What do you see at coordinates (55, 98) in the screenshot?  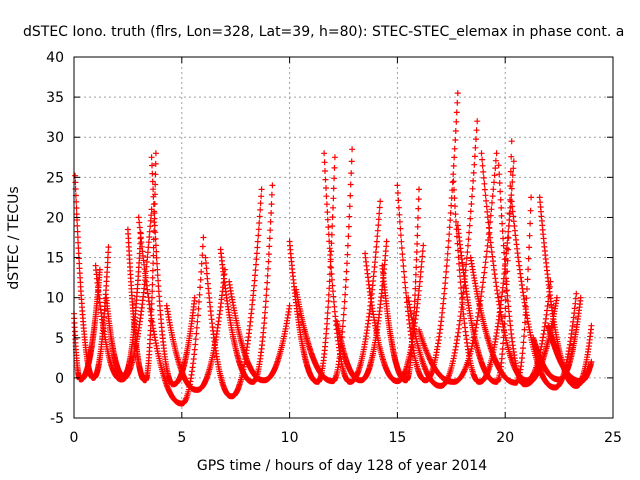 I see `y-tick-label: 35` at bounding box center [55, 98].